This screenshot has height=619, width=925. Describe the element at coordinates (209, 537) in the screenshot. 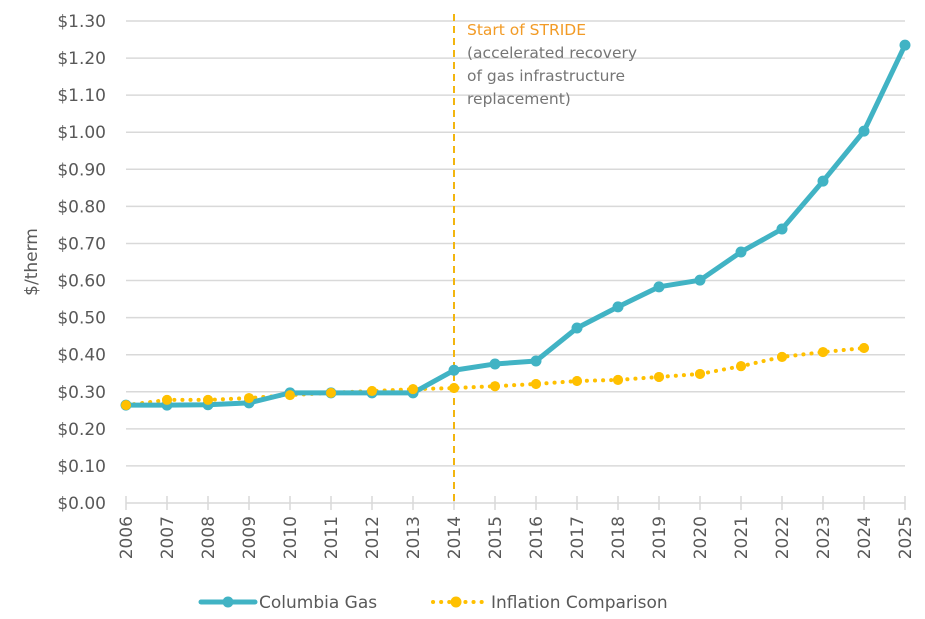

I see `x-tick-label: 2008` at that location.